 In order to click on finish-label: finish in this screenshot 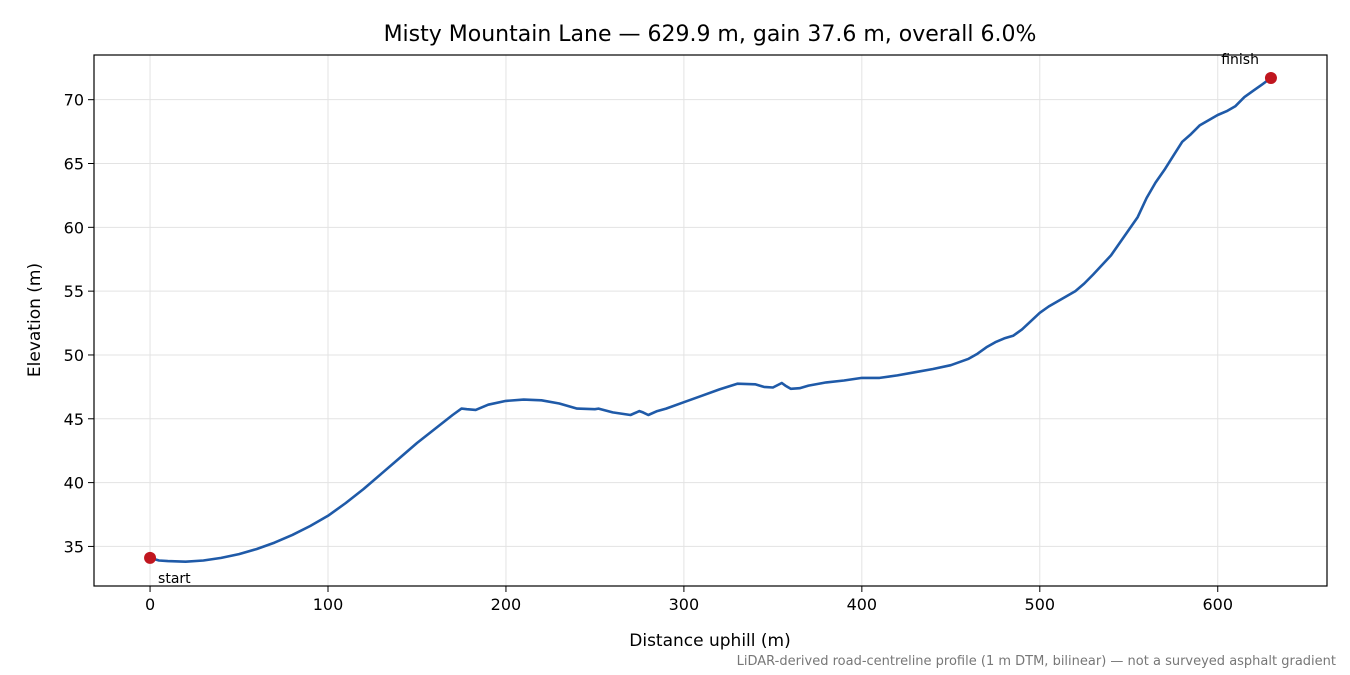, I will do `click(1240, 60)`.